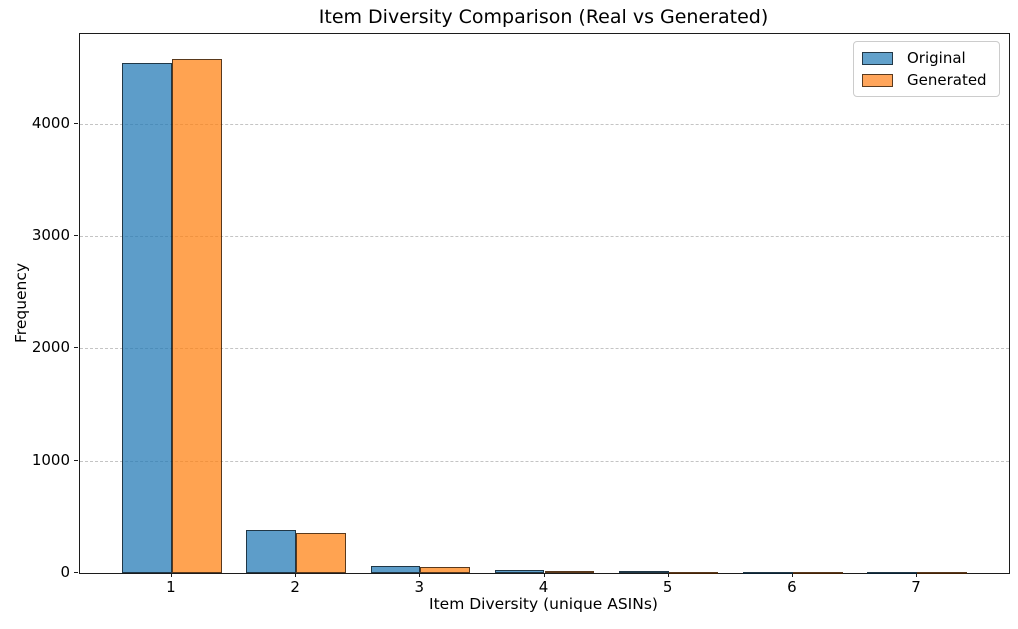  What do you see at coordinates (21, 302) in the screenshot?
I see `y-axis-label: Frequency` at bounding box center [21, 302].